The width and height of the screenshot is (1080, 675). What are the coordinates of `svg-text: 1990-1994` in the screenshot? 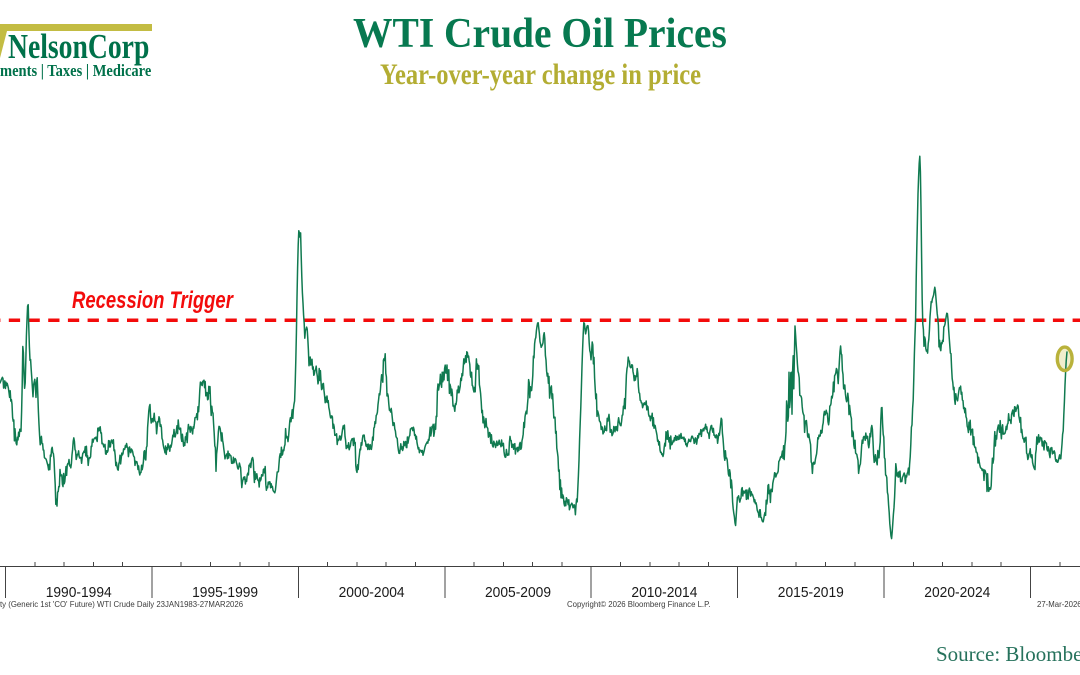 It's located at (79, 592).